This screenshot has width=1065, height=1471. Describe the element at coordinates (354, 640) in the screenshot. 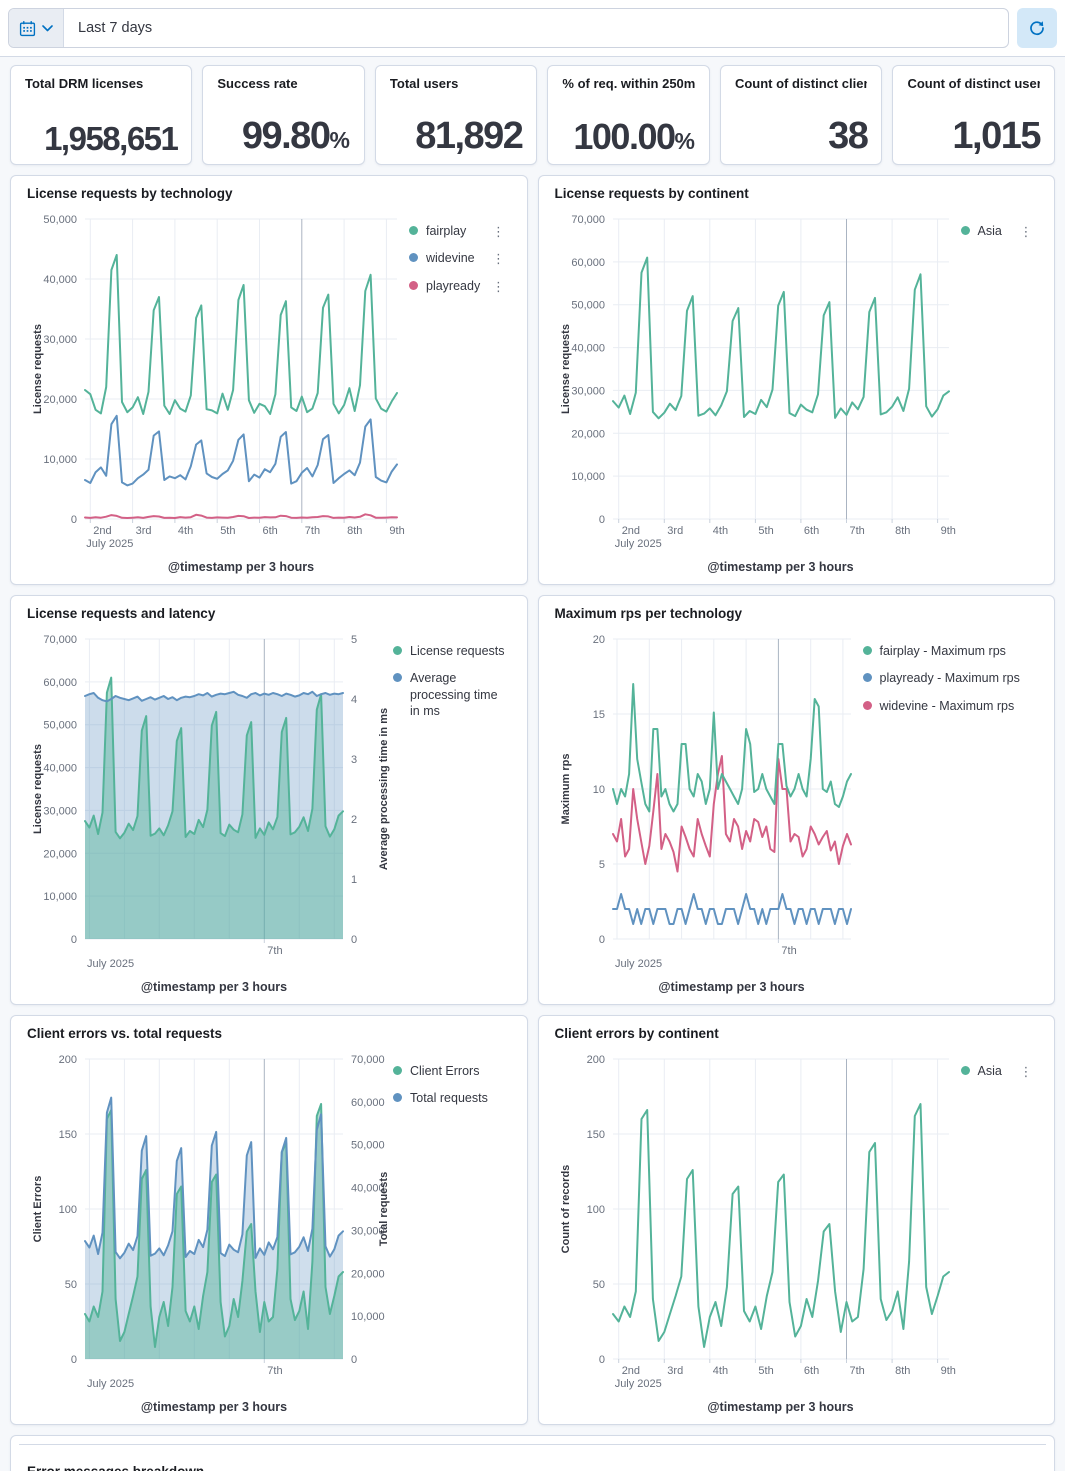

I see `svg-text: 5` at that location.